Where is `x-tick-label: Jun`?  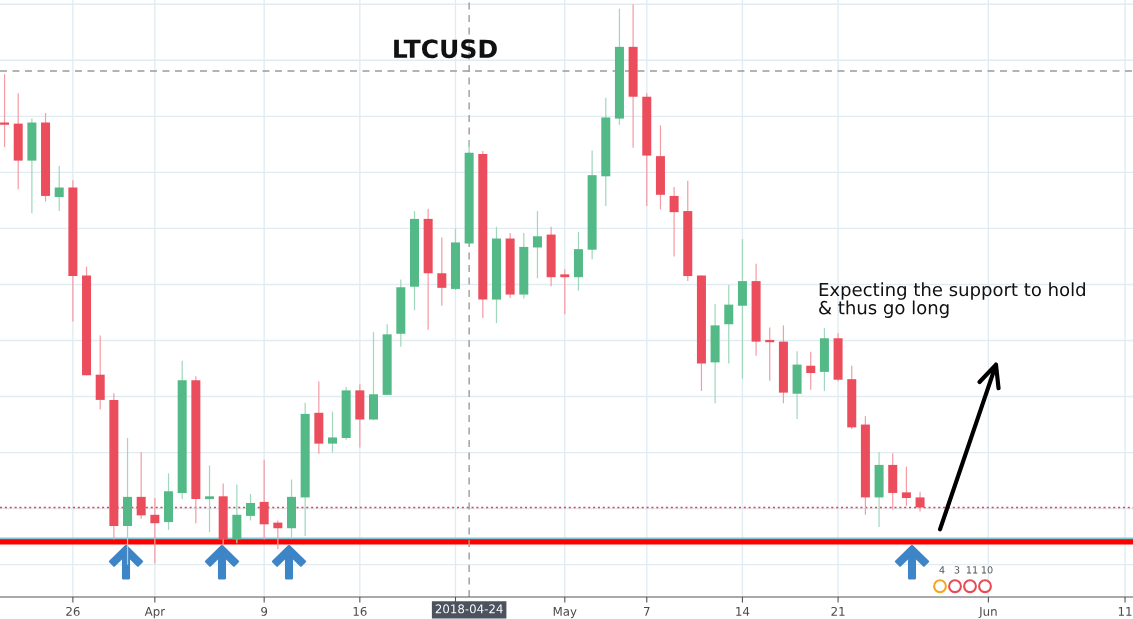 x-tick-label: Jun is located at coordinates (987, 613).